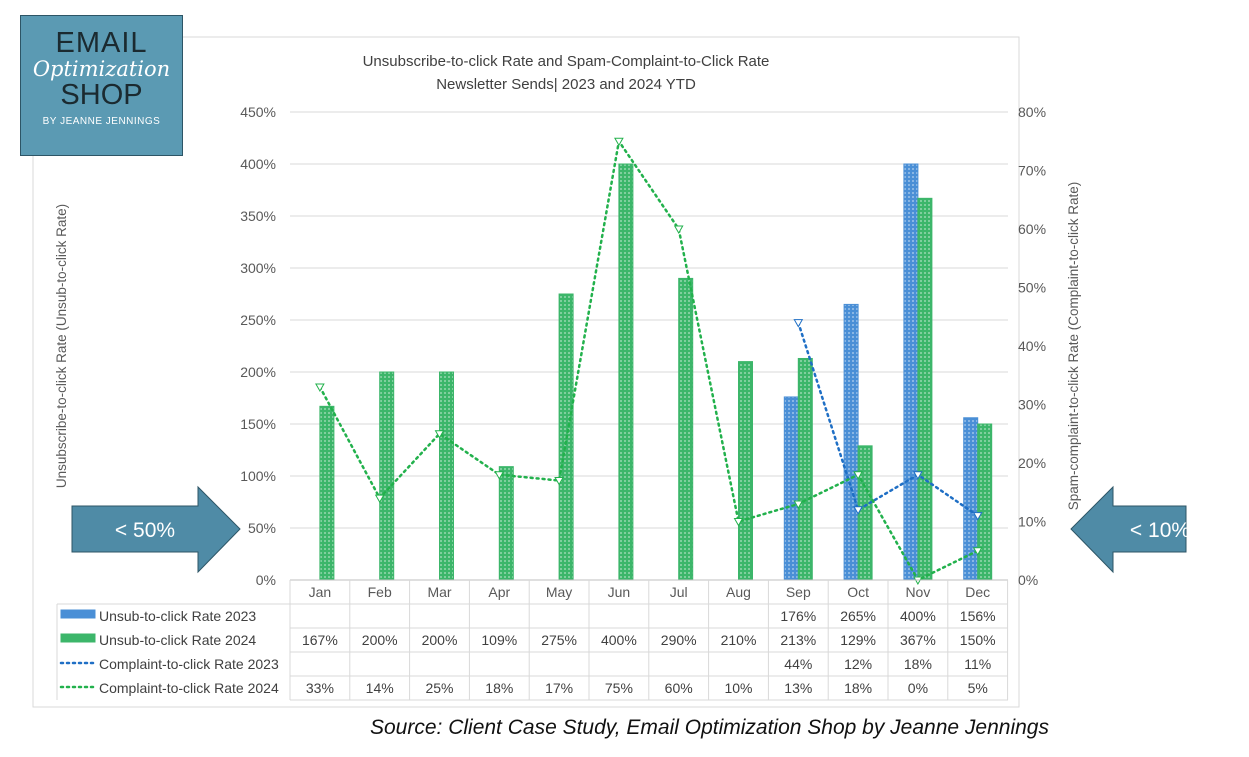 The height and width of the screenshot is (757, 1249). What do you see at coordinates (101, 121) in the screenshot?
I see `logo-line: BY JEANNE JENNINGS` at bounding box center [101, 121].